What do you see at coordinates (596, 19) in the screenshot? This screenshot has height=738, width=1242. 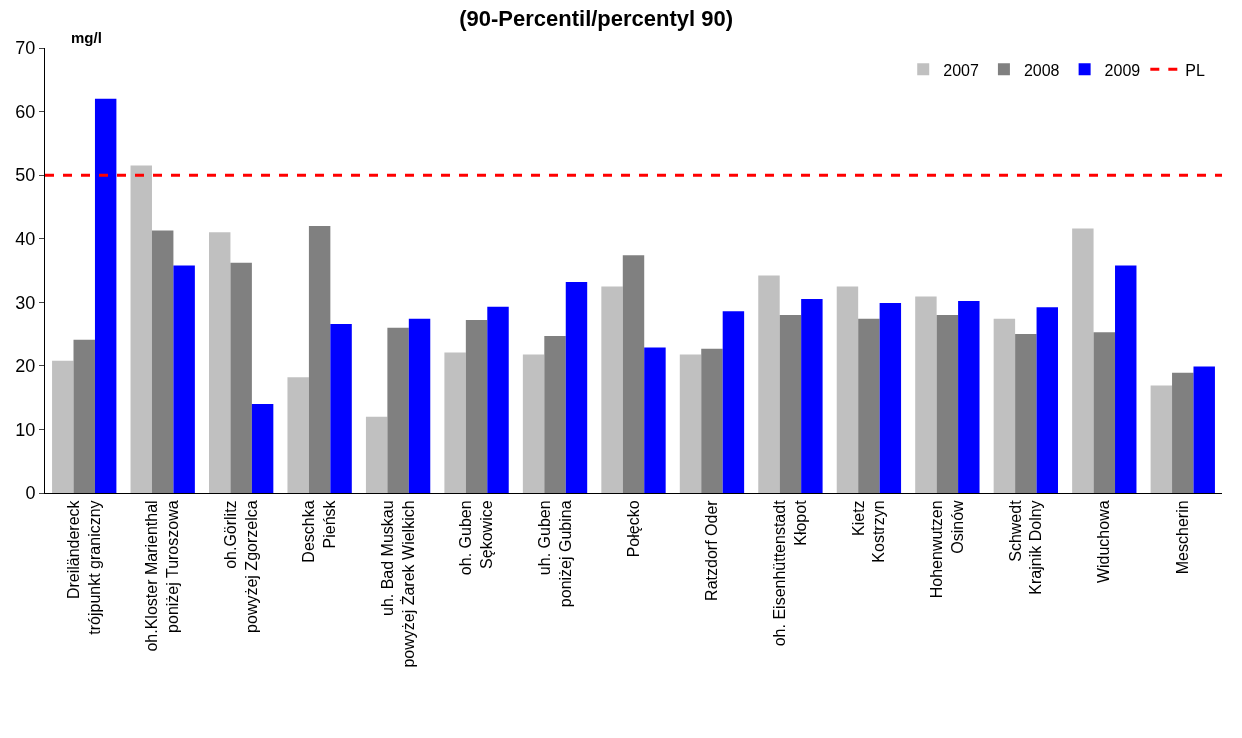 I see `chart-title: (90-Percentil/percentyl 90)` at bounding box center [596, 19].